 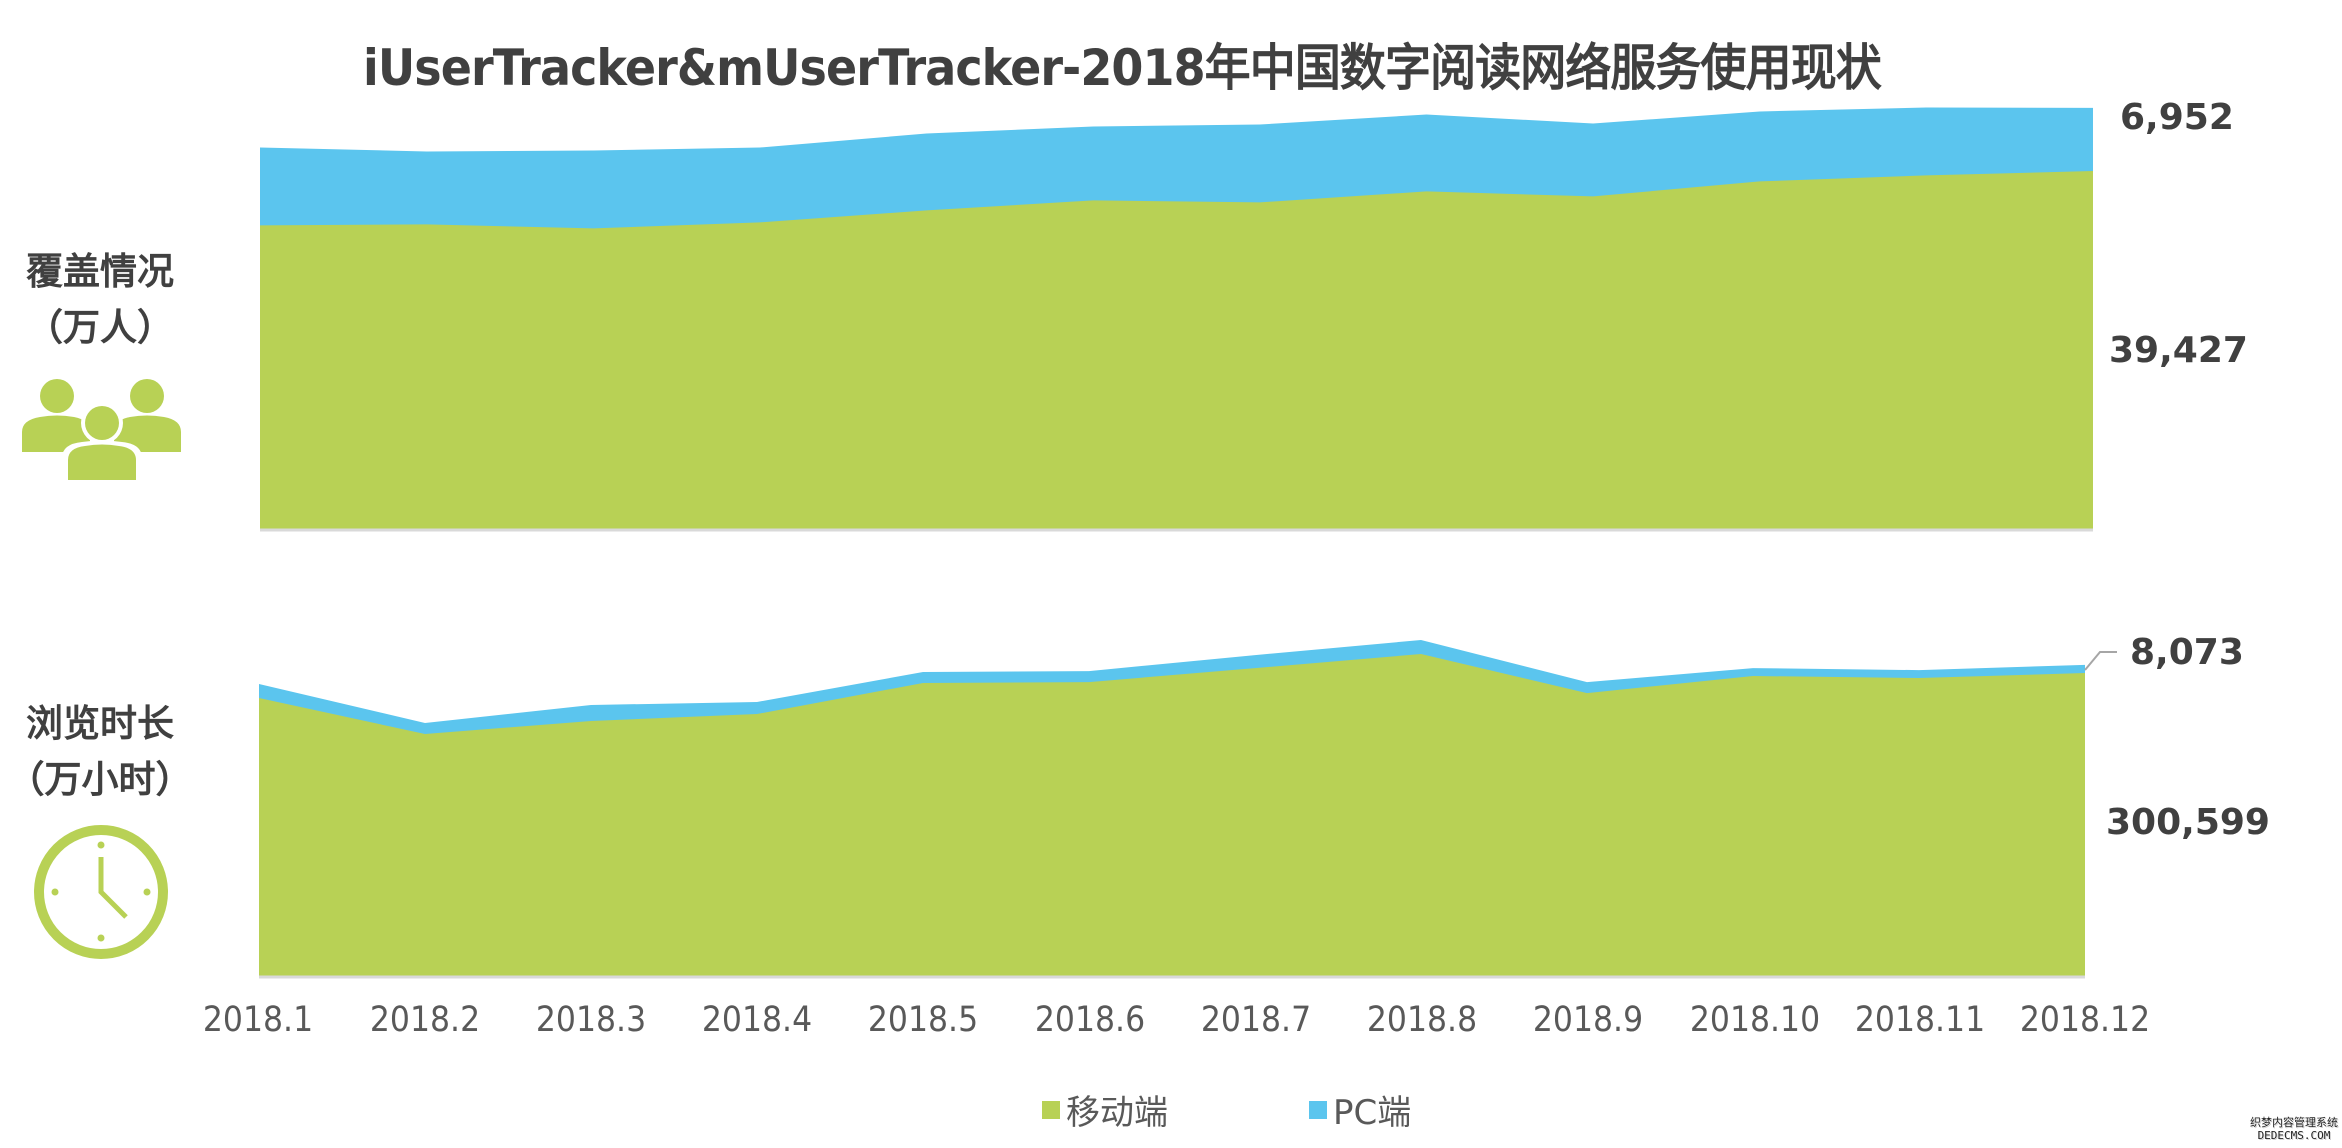 I want to click on x-tick-label: 2018.3, so click(x=591, y=1020).